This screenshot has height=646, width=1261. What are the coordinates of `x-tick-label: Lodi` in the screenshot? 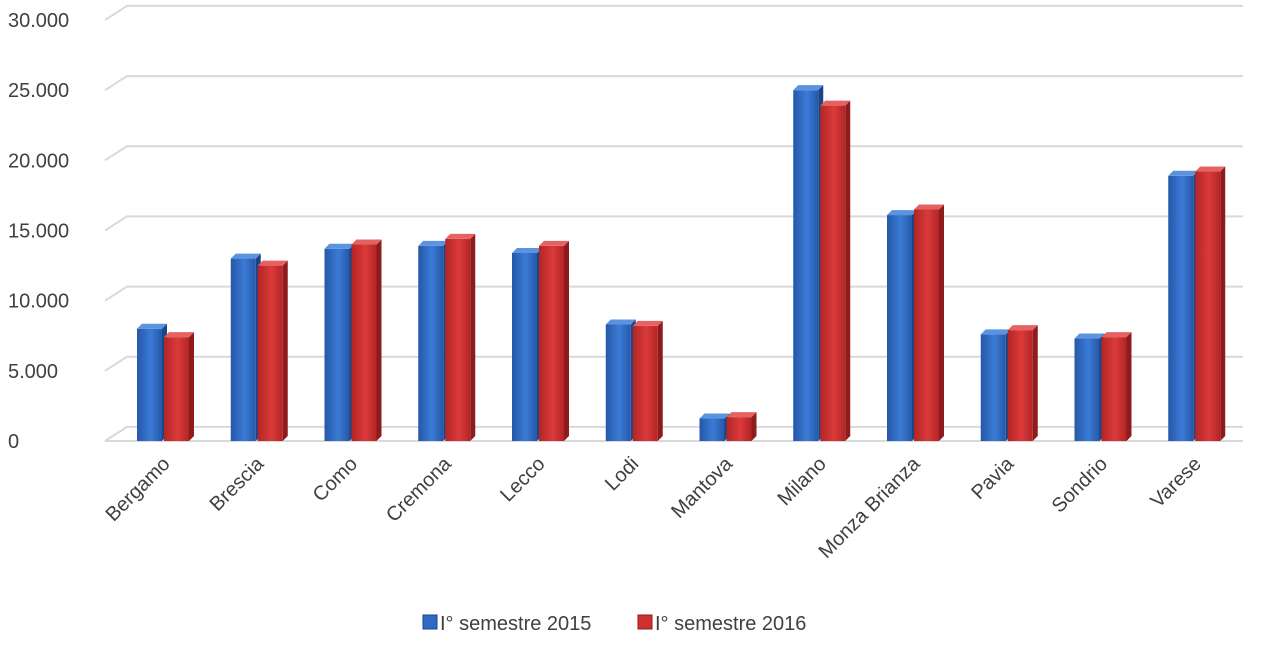 It's located at (622, 474).